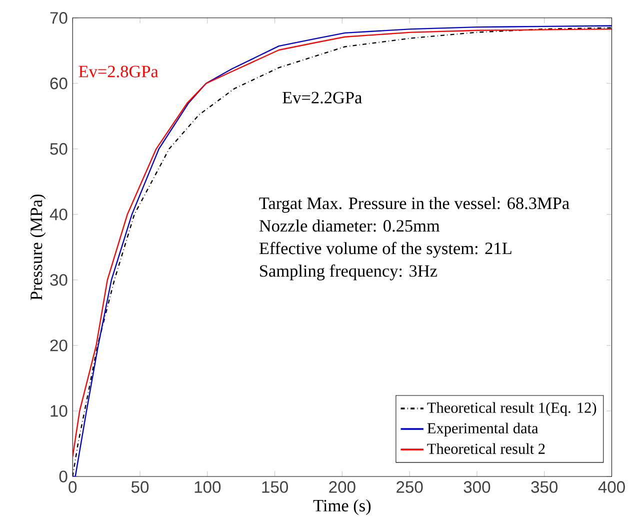 Image resolution: width=630 pixels, height=525 pixels. What do you see at coordinates (59, 214) in the screenshot?
I see `y-tick-label: 40` at bounding box center [59, 214].